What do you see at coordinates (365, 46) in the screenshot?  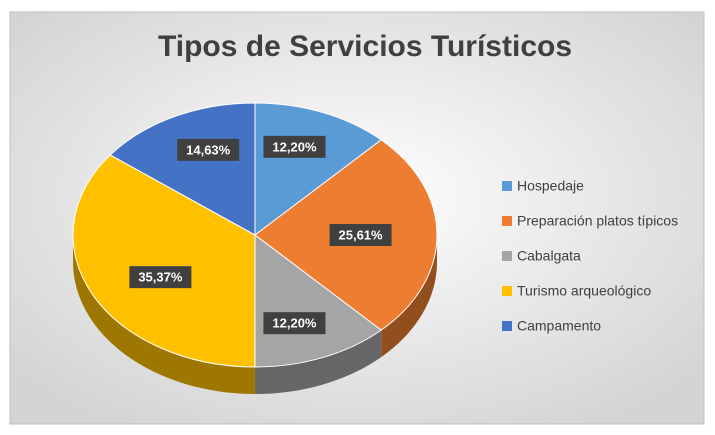 I see `chart-title: Tipos de Servicios Turísticos` at bounding box center [365, 46].